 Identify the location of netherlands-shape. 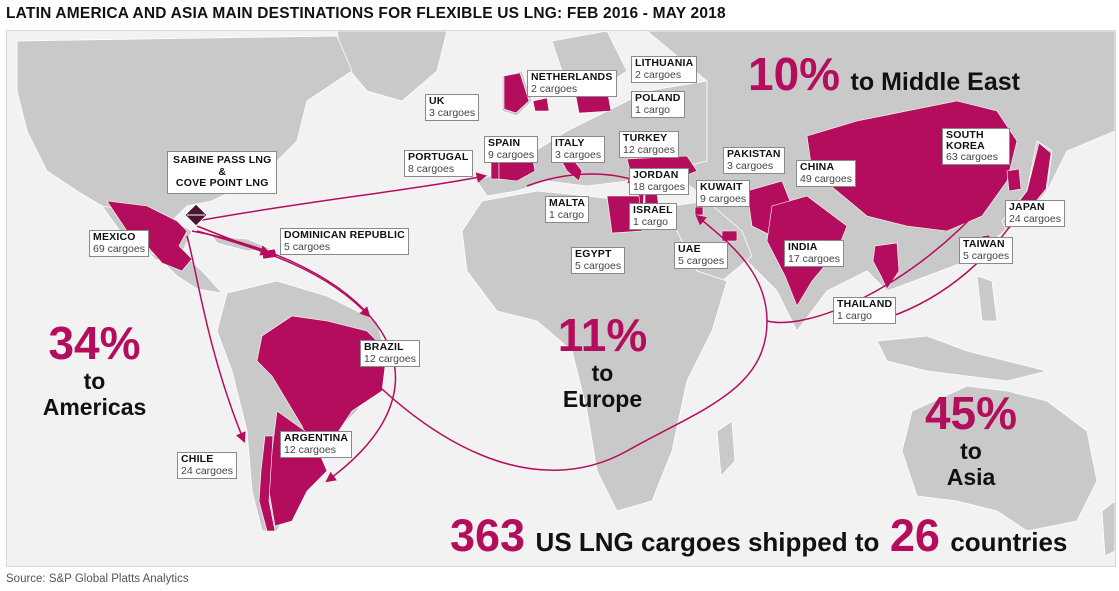
(541, 104).